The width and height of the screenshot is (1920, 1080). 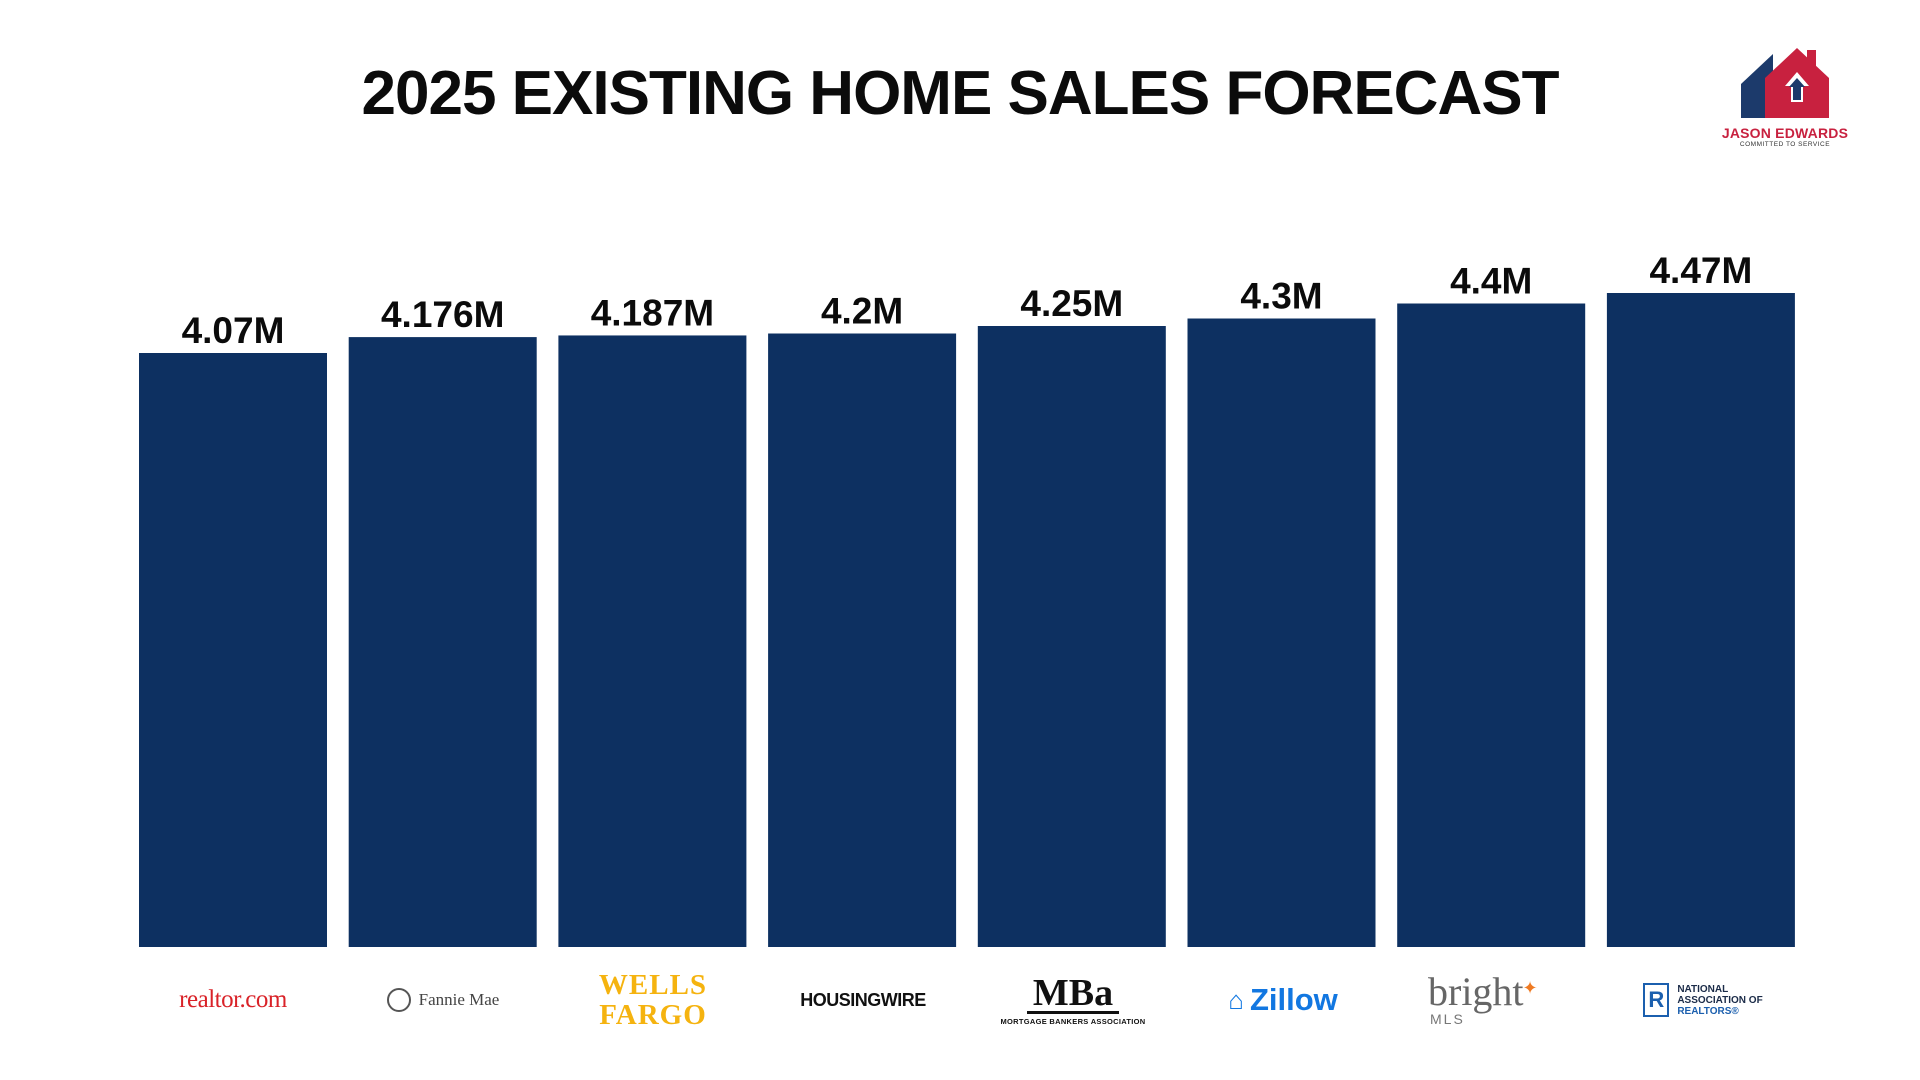 What do you see at coordinates (398, 1000) in the screenshot?
I see `fannie-mae-icon` at bounding box center [398, 1000].